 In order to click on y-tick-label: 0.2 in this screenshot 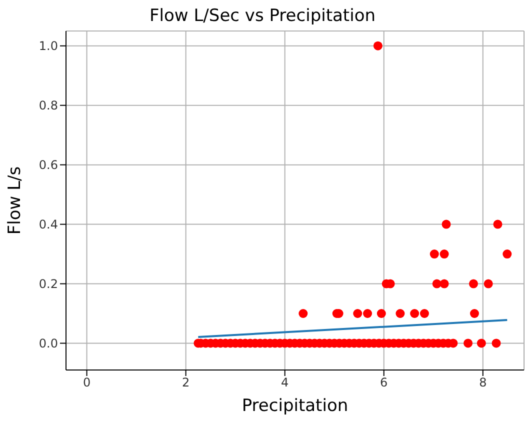, I will do `click(48, 284)`.